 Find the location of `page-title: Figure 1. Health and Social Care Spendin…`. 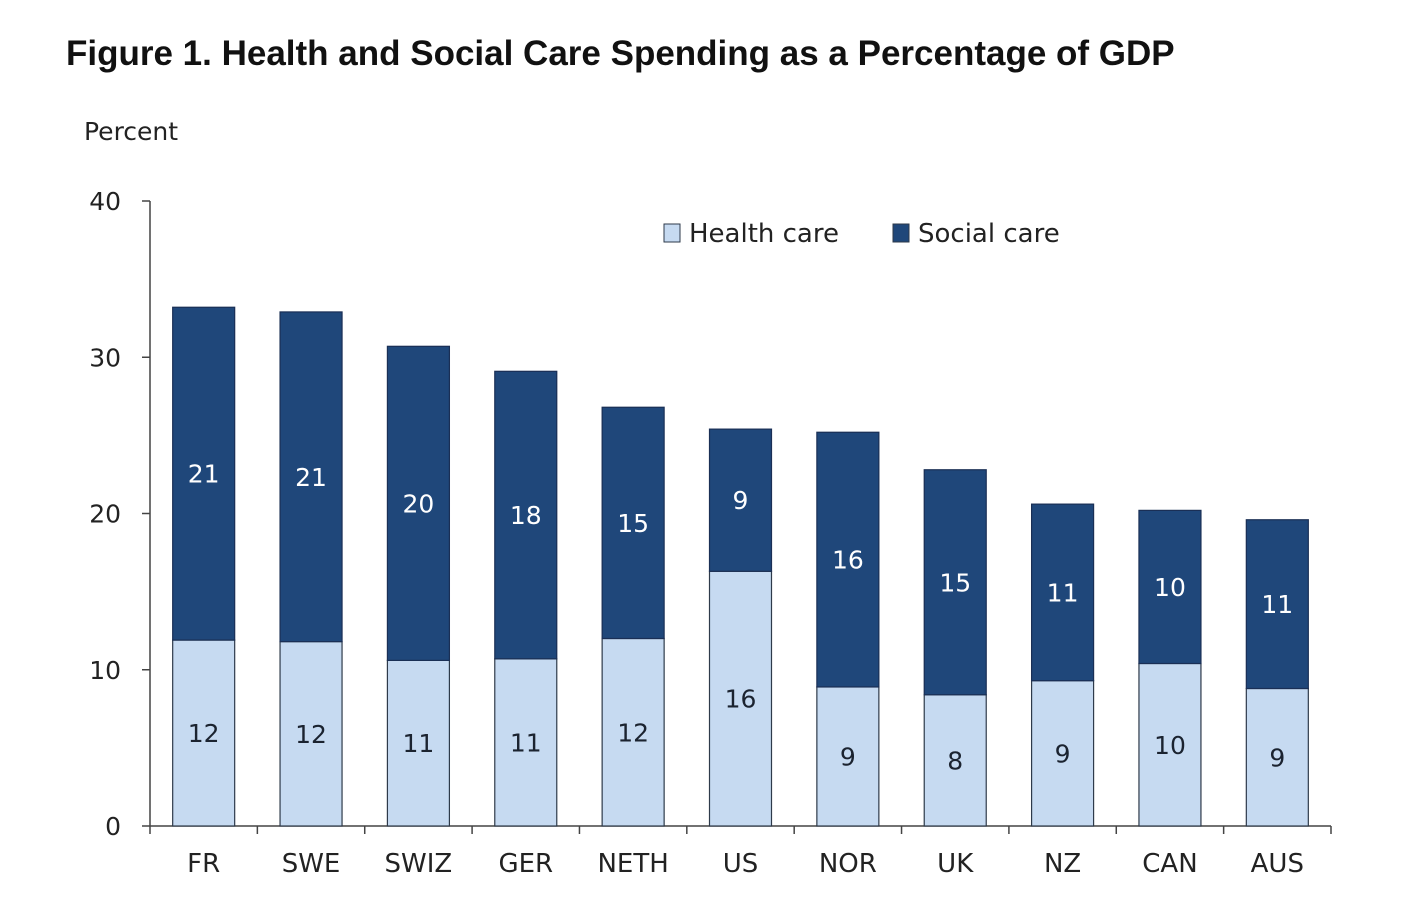

page-title: Figure 1. Health and Social Care Spendin… is located at coordinates (620, 53).